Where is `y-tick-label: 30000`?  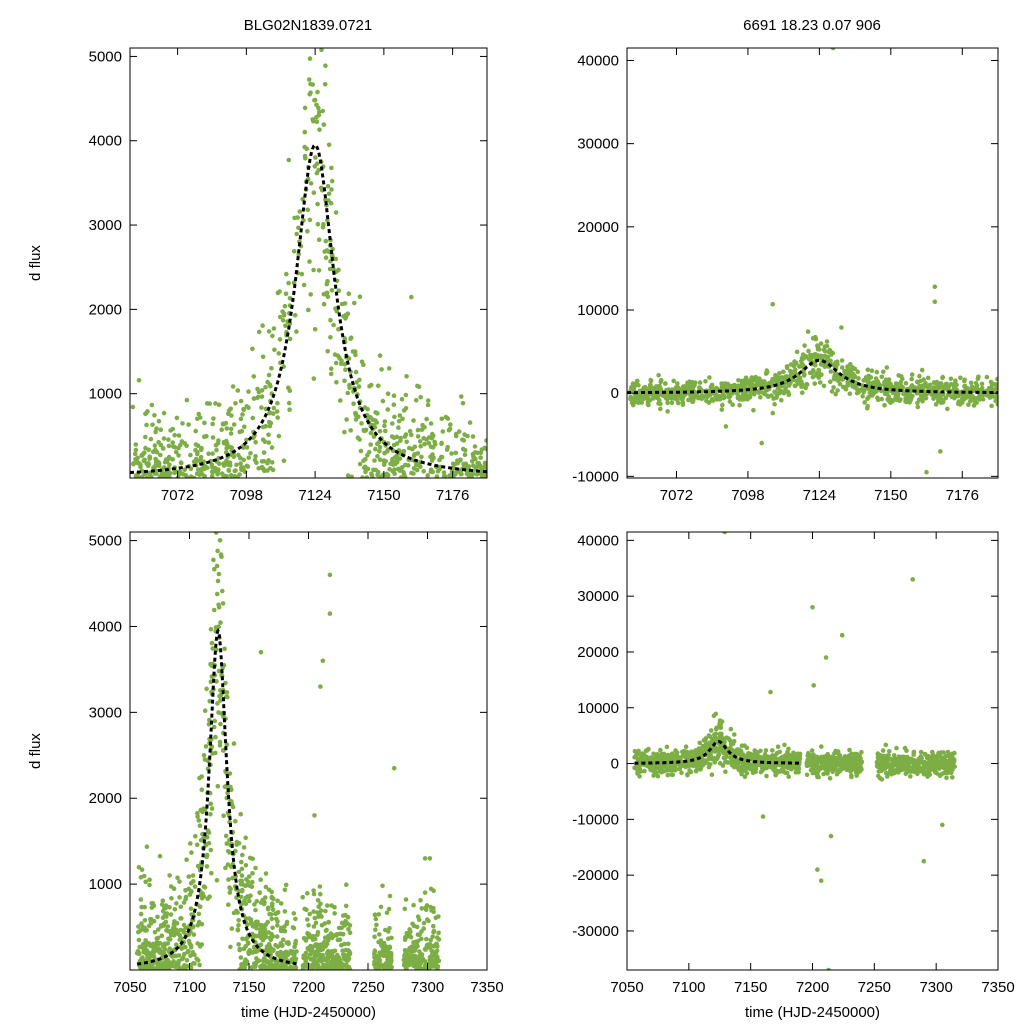
y-tick-label: 30000 is located at coordinates (598, 596).